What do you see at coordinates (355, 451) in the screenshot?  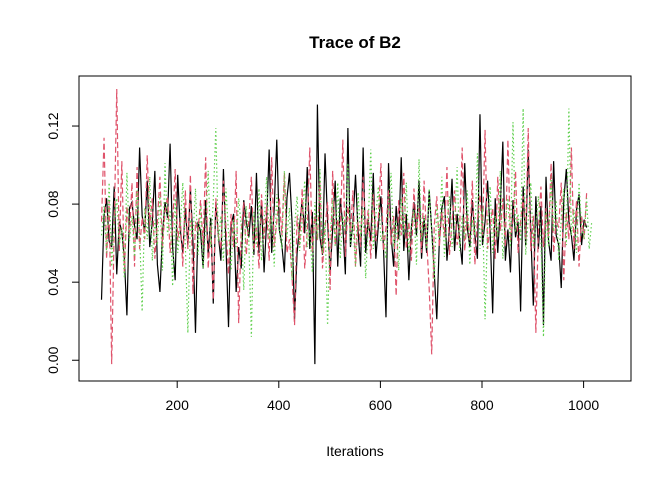 I see `x-axis-label: Iterations` at bounding box center [355, 451].